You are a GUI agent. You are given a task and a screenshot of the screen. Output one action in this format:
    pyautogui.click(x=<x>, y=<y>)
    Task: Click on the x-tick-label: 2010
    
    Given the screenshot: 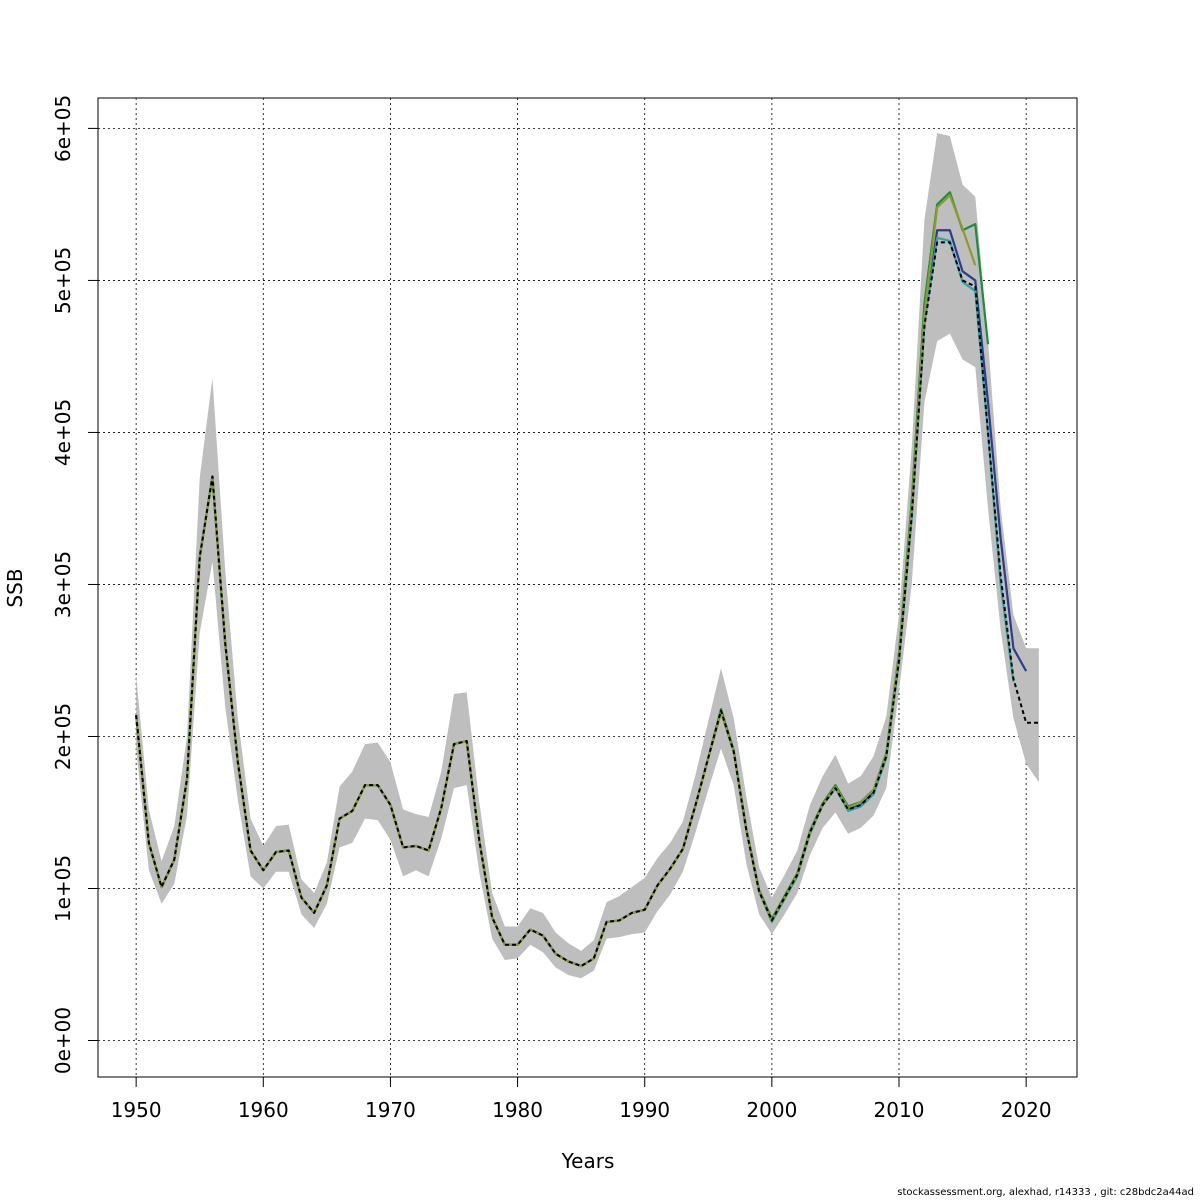 What is the action you would take?
    pyautogui.click(x=899, y=1110)
    